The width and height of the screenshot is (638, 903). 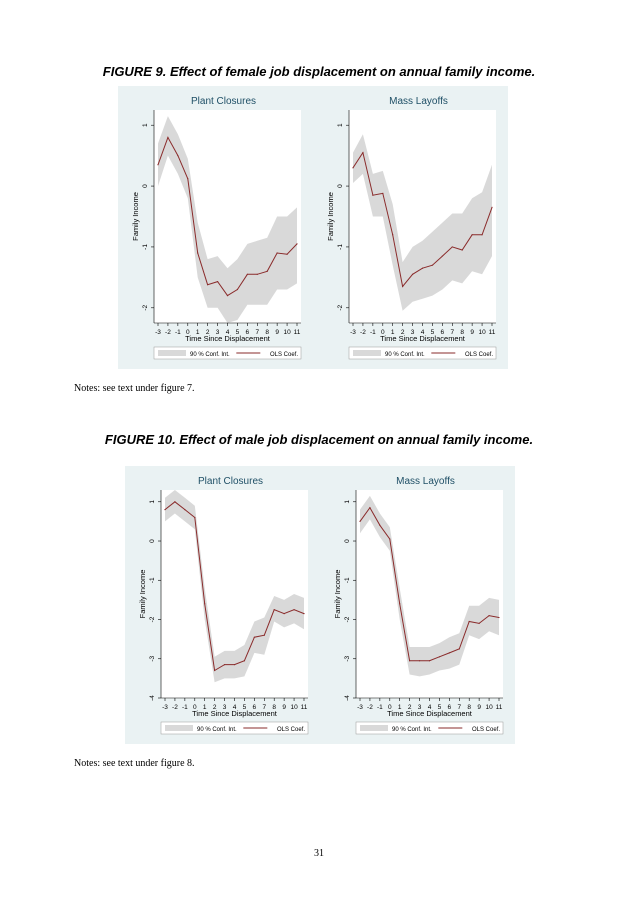 What do you see at coordinates (234, 586) in the screenshot?
I see `ci-band` at bounding box center [234, 586].